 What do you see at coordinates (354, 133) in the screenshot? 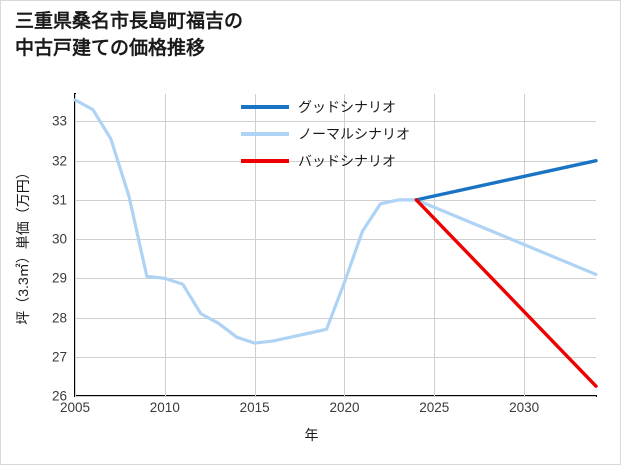
I see `legend-label: ノーマルシナリオ` at bounding box center [354, 133].